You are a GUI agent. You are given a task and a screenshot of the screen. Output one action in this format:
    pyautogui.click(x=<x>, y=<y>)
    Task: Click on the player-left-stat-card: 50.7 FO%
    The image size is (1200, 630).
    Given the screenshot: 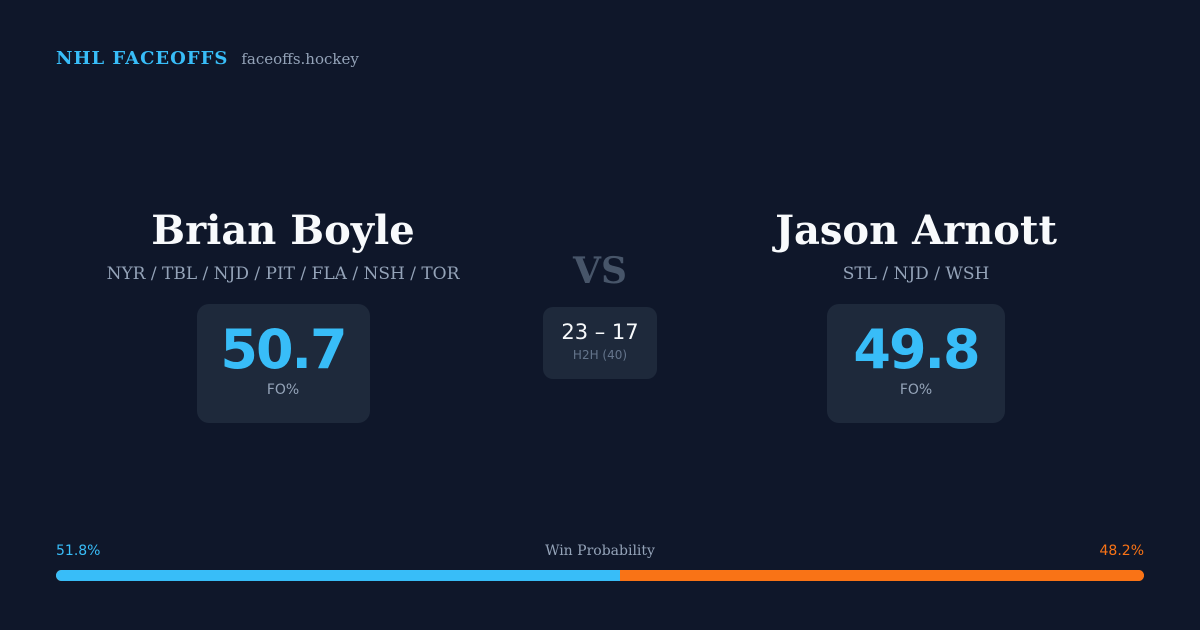 What is the action you would take?
    pyautogui.click(x=283, y=363)
    